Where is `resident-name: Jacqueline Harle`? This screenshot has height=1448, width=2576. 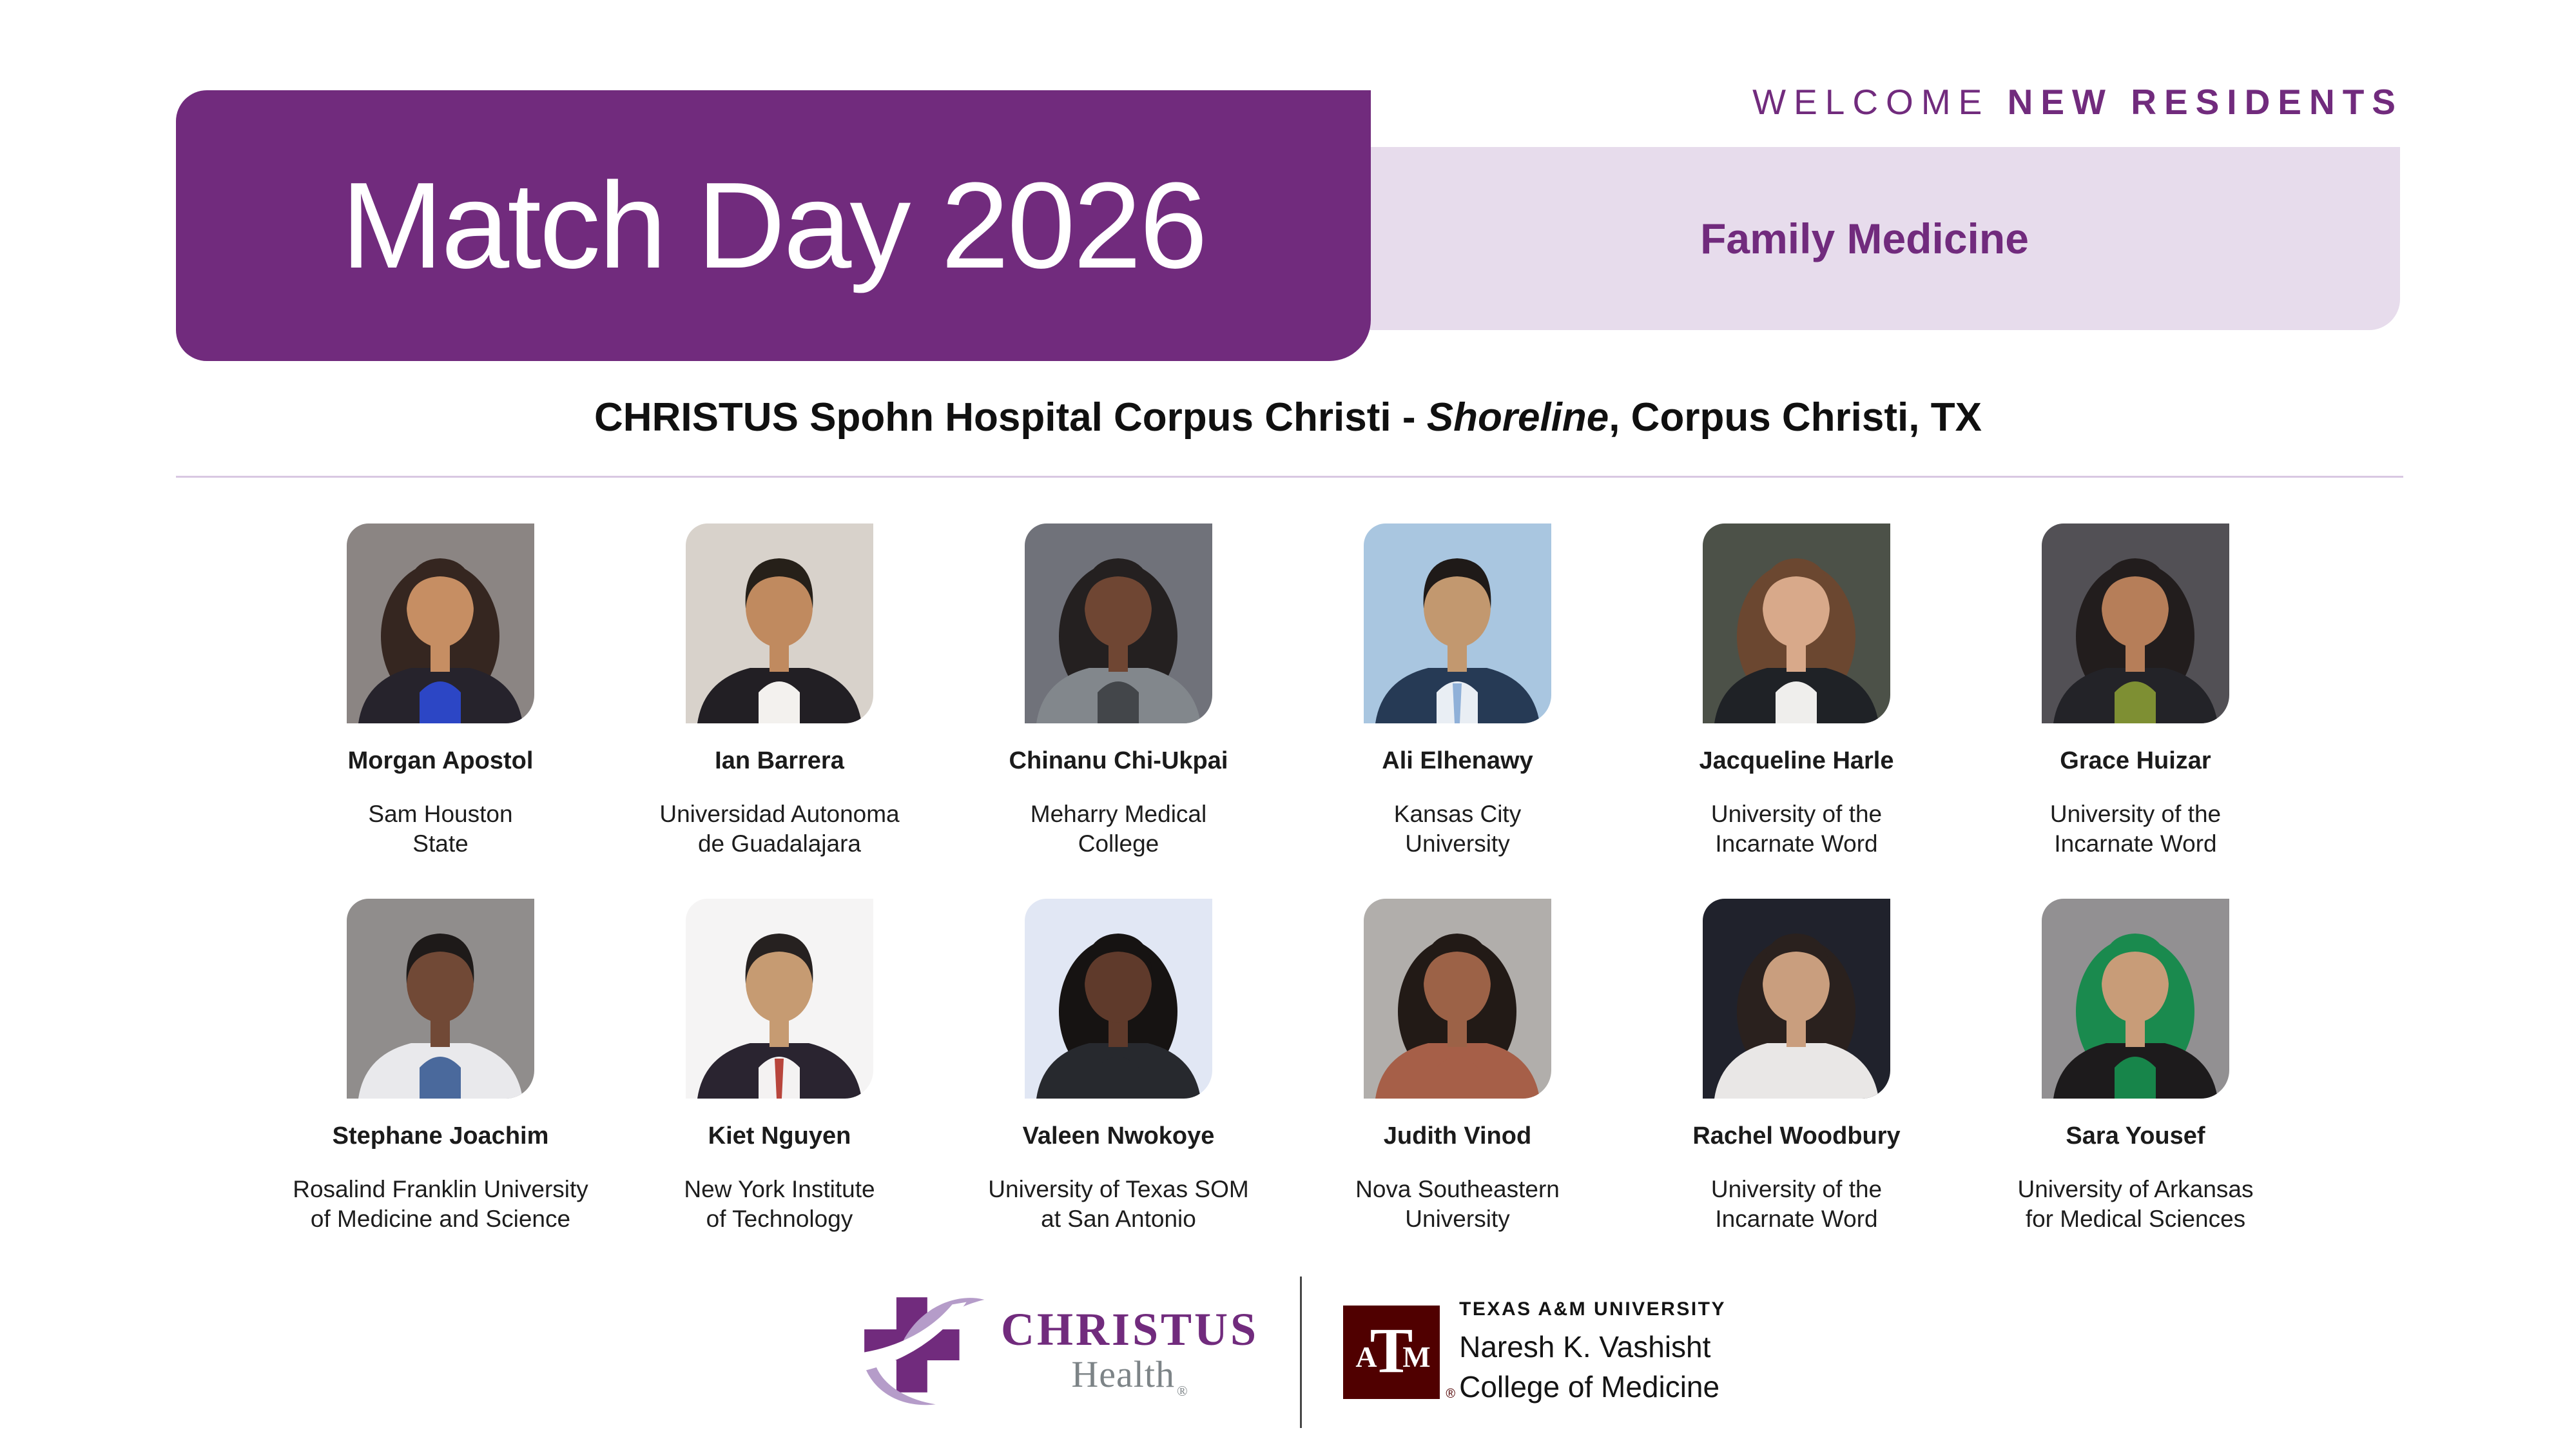
resident-name: Jacqueline Harle is located at coordinates (1796, 760).